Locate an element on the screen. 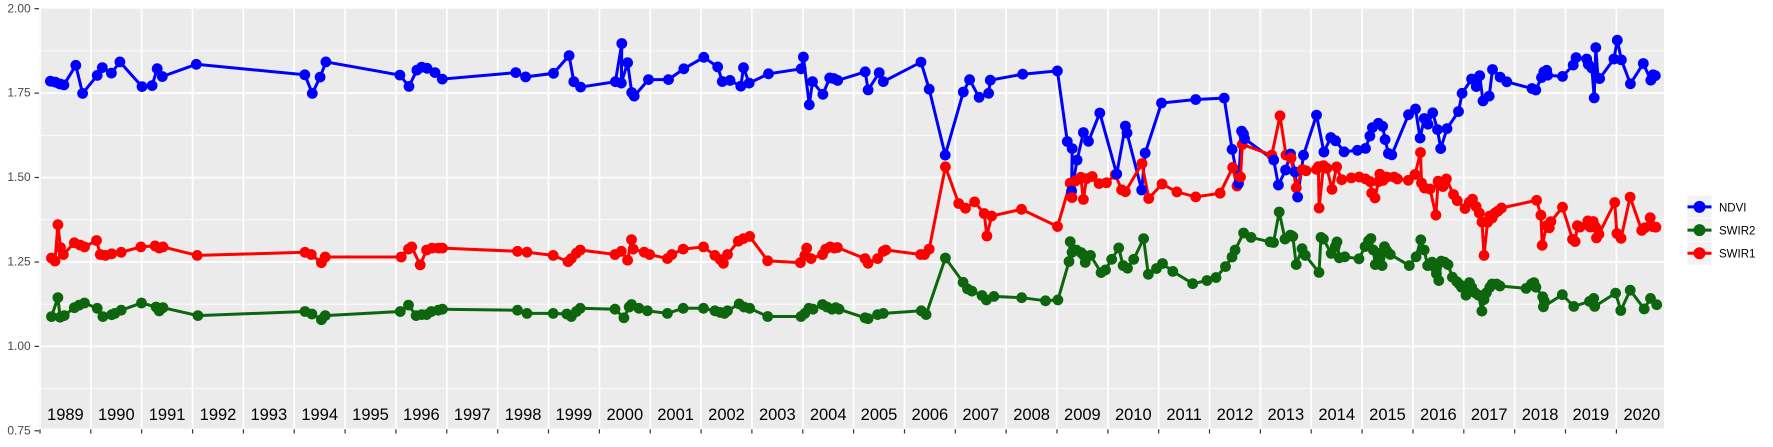 The width and height of the screenshot is (1773, 447). svg-text: 2000 is located at coordinates (624, 415).